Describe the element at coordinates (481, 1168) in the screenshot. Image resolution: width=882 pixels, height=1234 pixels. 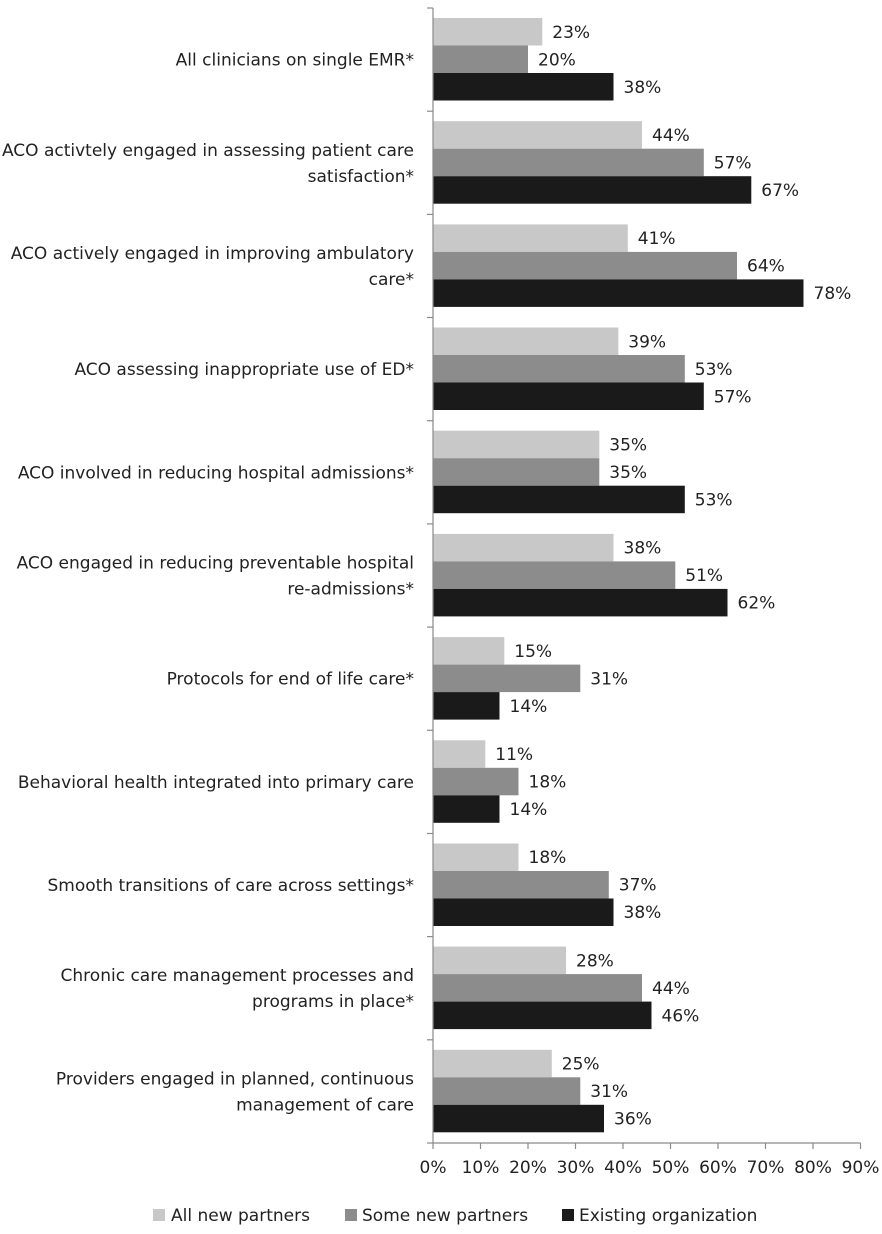
I see `x-tick-label: 10%` at that location.